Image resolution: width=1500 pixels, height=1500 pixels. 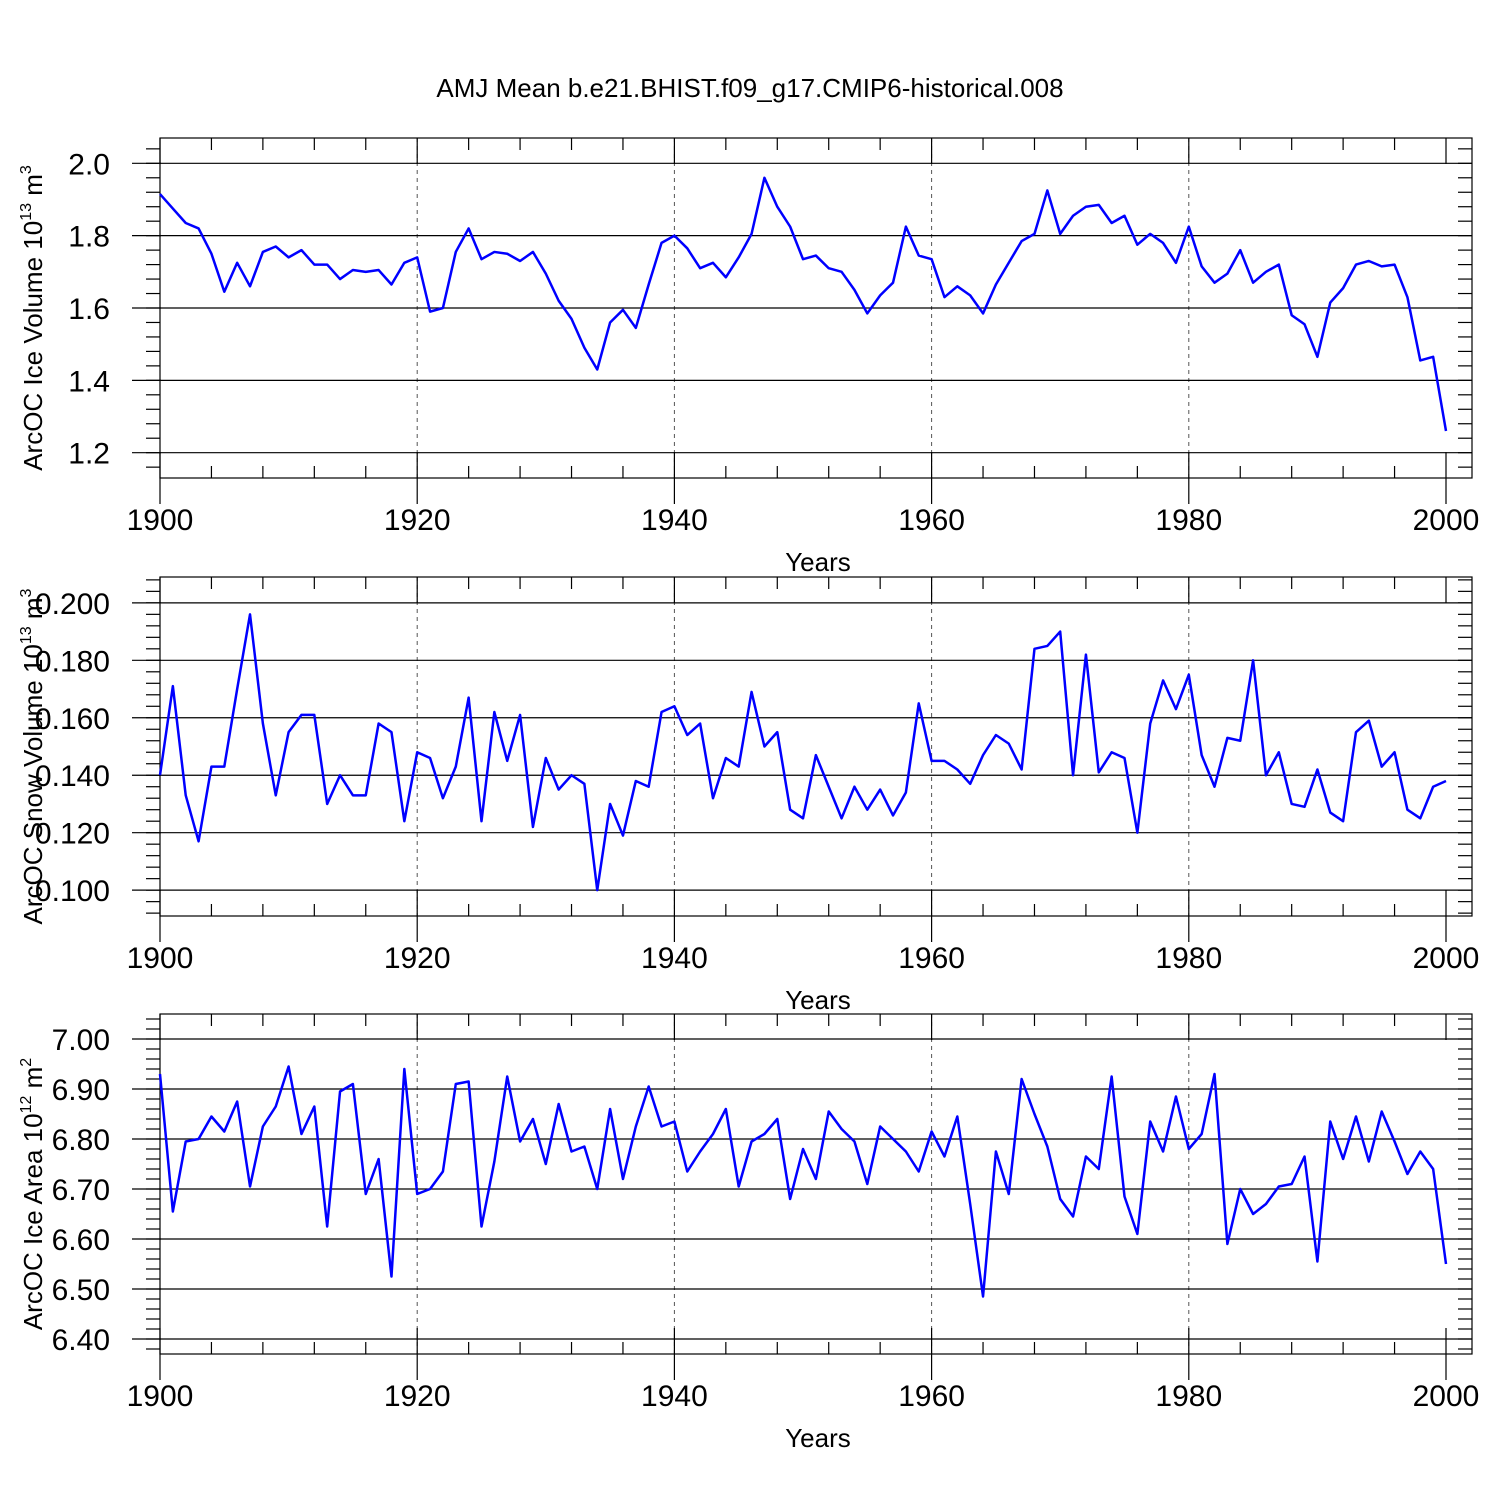 What do you see at coordinates (81, 1340) in the screenshot?
I see `ytick-label: 6.40` at bounding box center [81, 1340].